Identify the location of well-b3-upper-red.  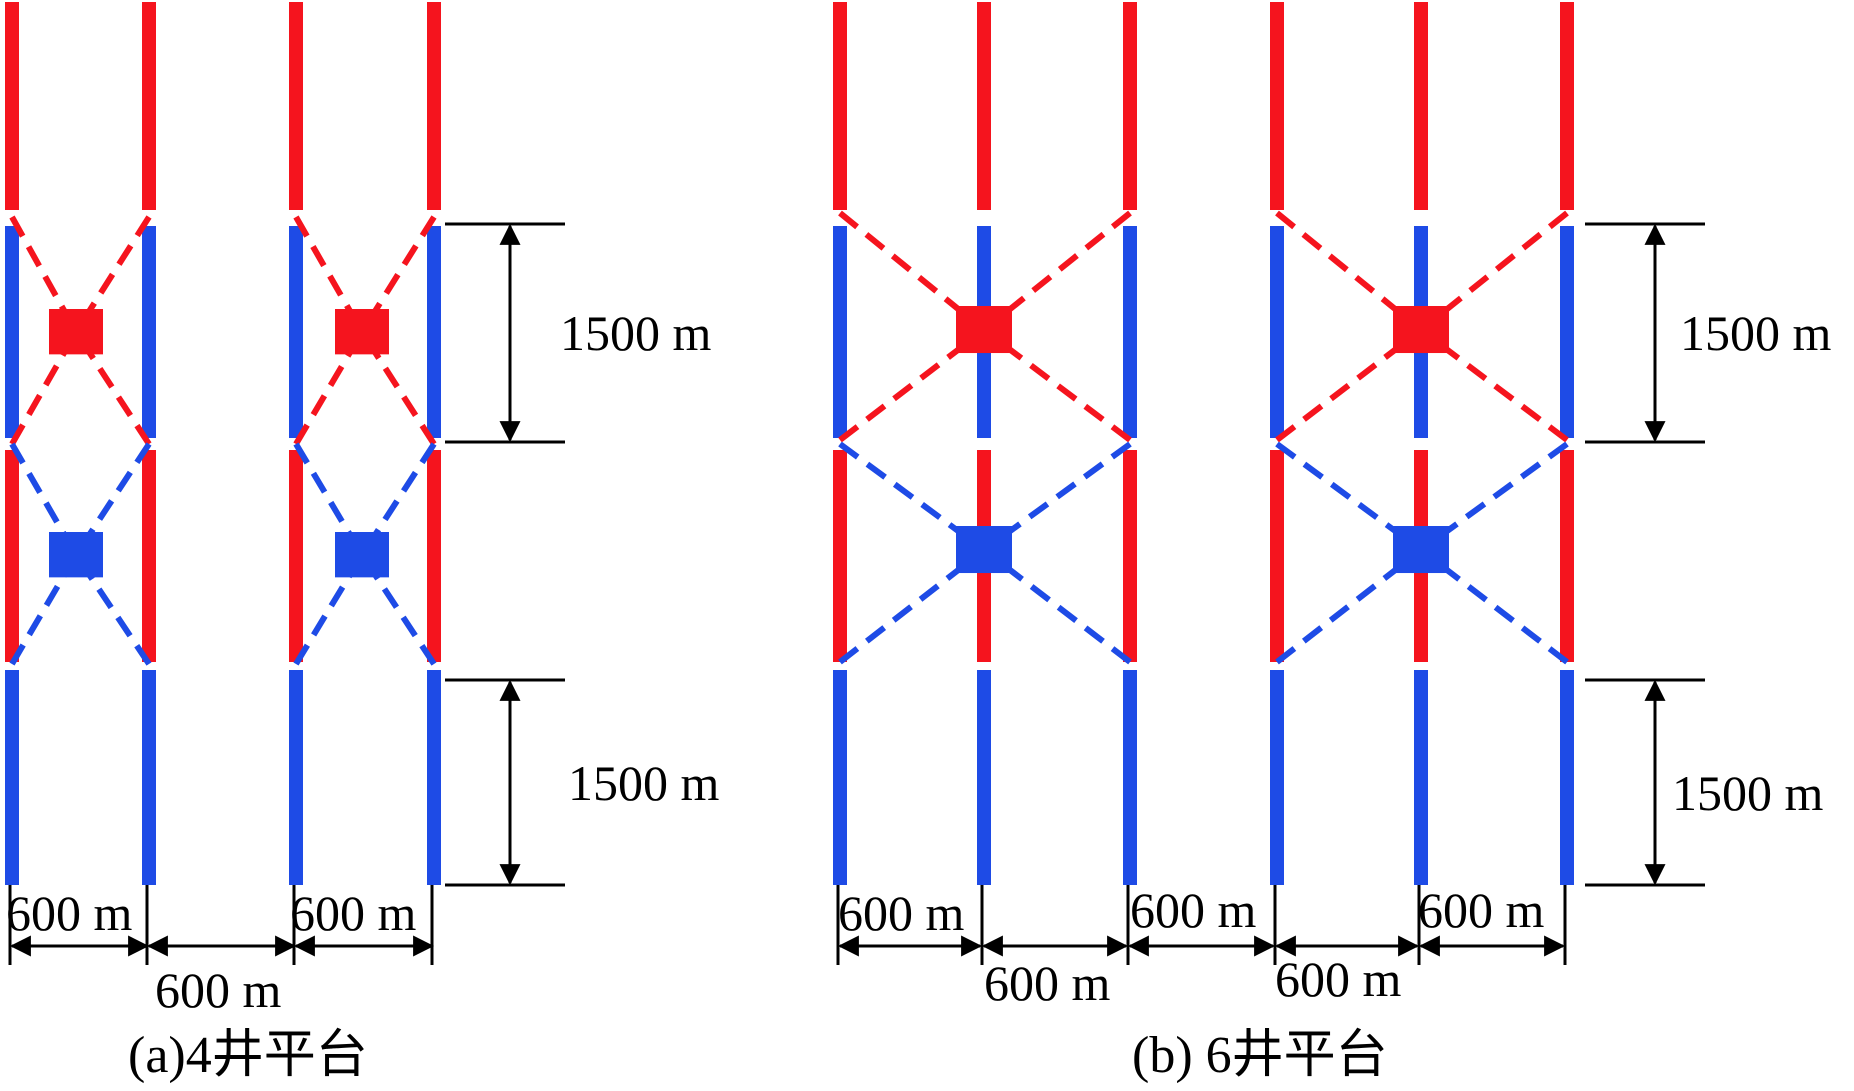
(1277, 106).